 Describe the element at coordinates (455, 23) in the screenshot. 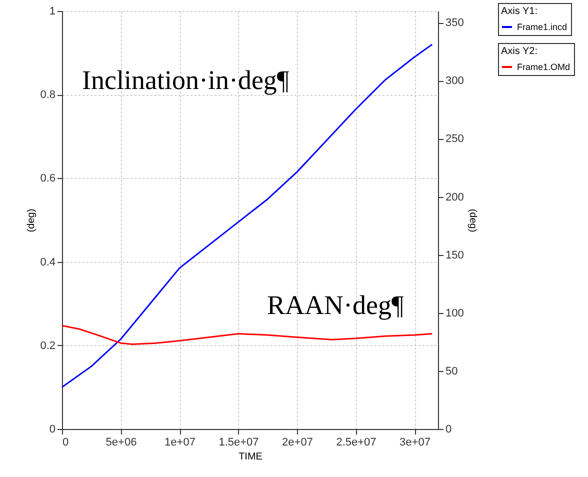

I see `y2-tick-label: 350` at that location.